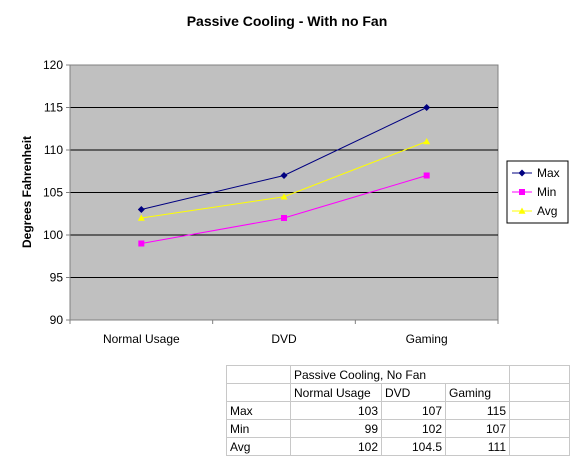 The width and height of the screenshot is (574, 456). Describe the element at coordinates (57, 320) in the screenshot. I see `y-tick-label: 90` at that location.